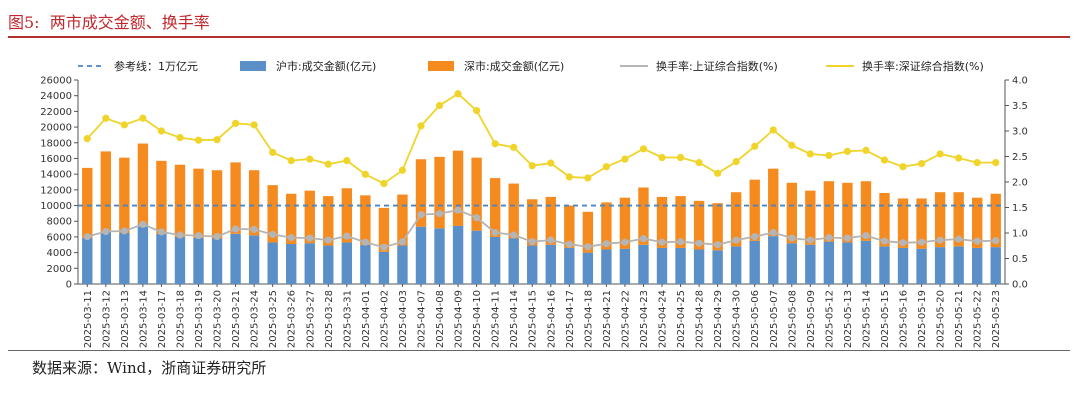 This screenshot has width=1080, height=401. Describe the element at coordinates (588, 319) in the screenshot. I see `x-tick-label: 2025-04-18` at that location.